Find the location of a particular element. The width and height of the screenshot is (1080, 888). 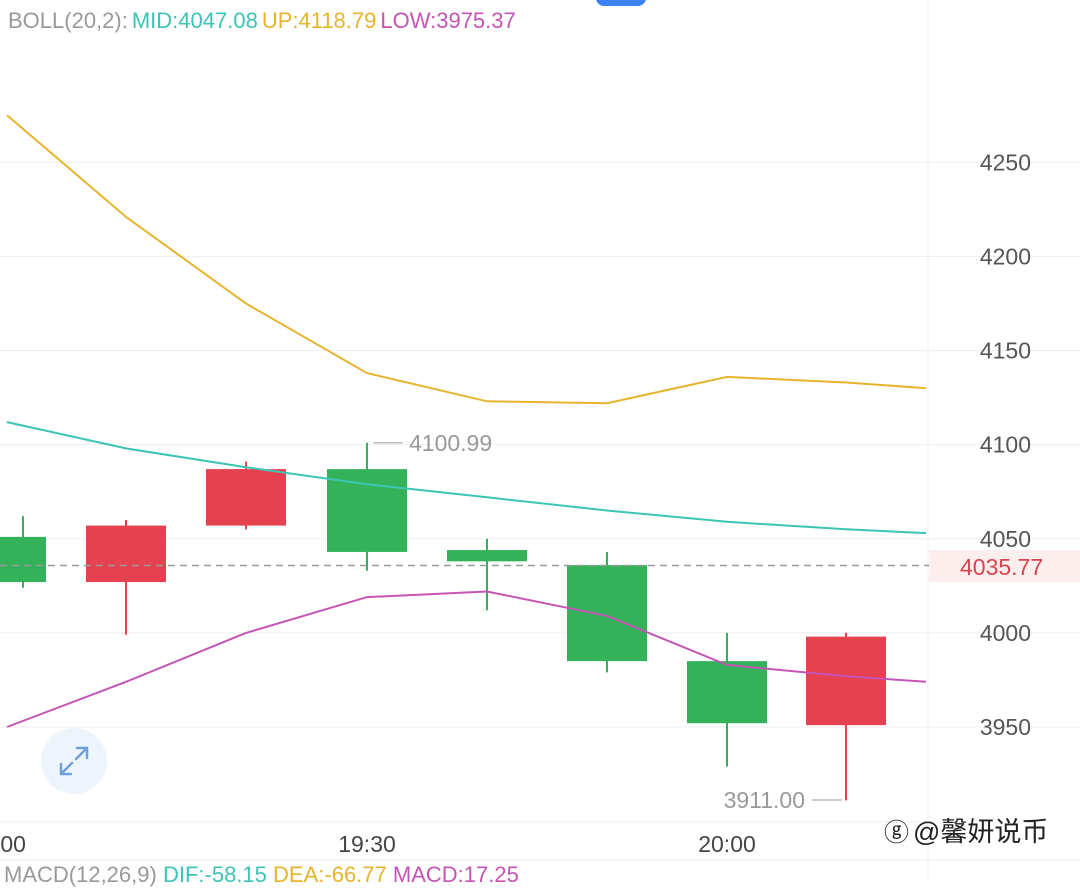

expand-chart-button is located at coordinates (74, 761).